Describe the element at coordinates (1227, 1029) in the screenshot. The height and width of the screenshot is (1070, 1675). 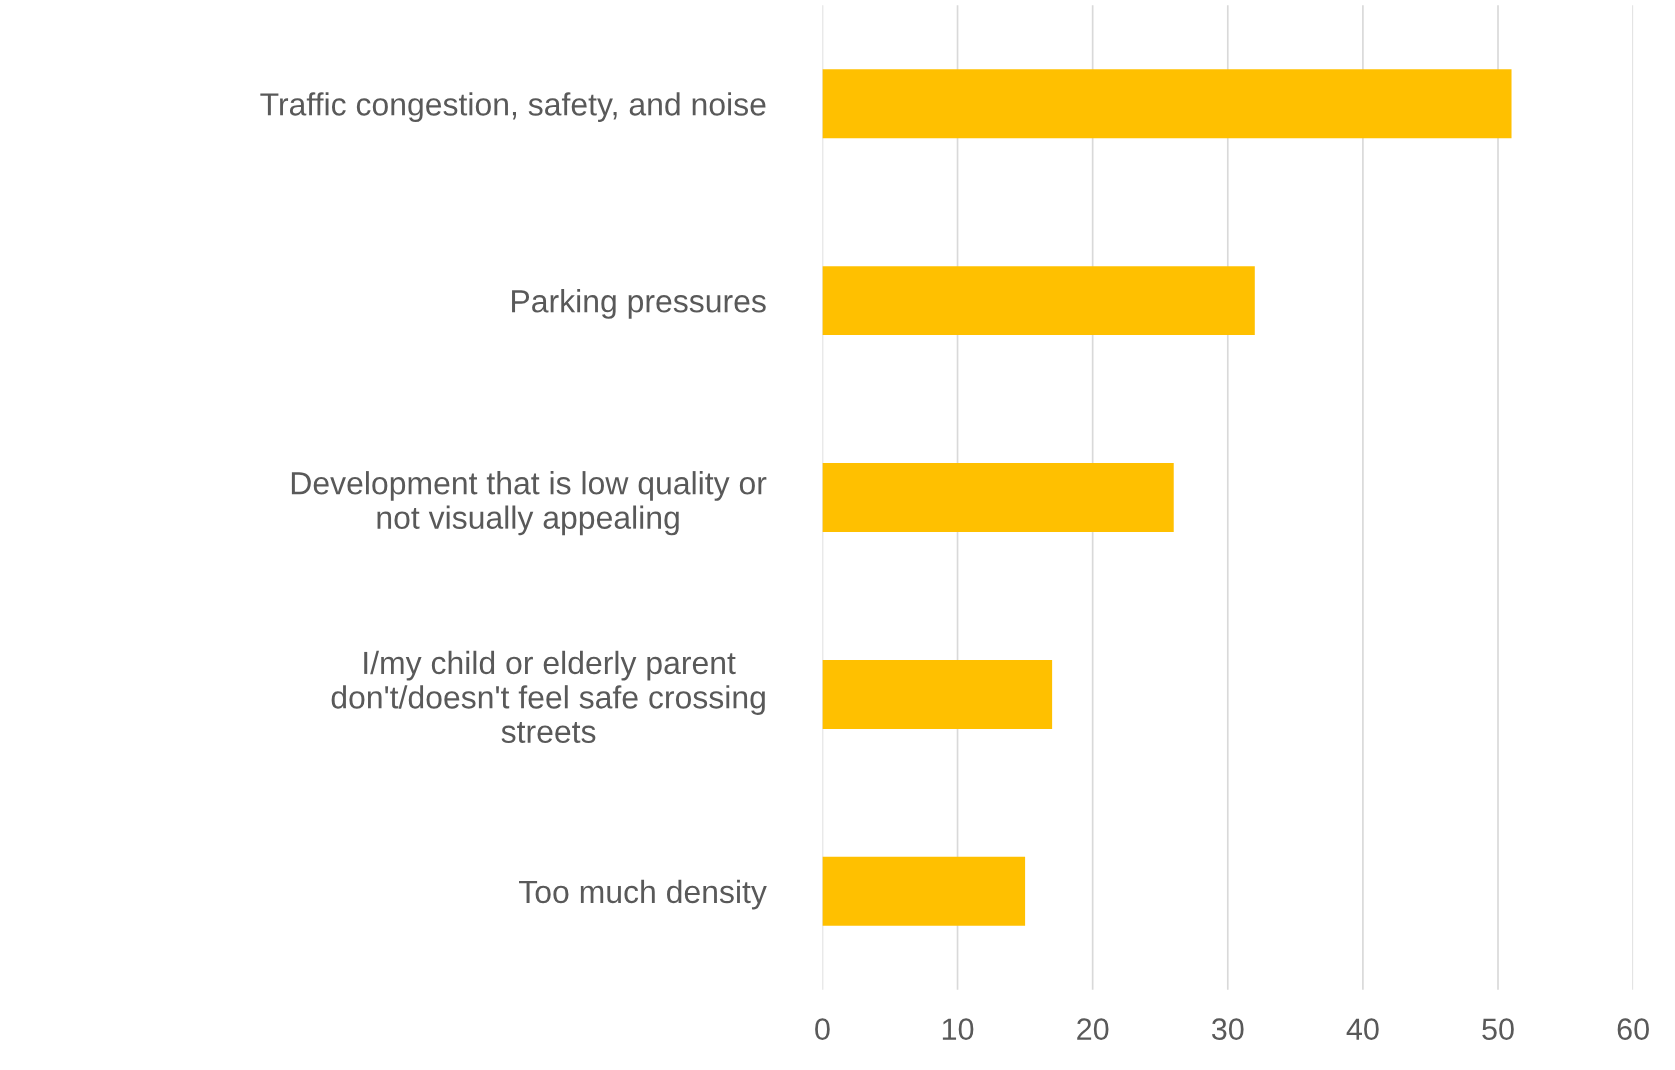
I see `x-tick-label: 30` at that location.